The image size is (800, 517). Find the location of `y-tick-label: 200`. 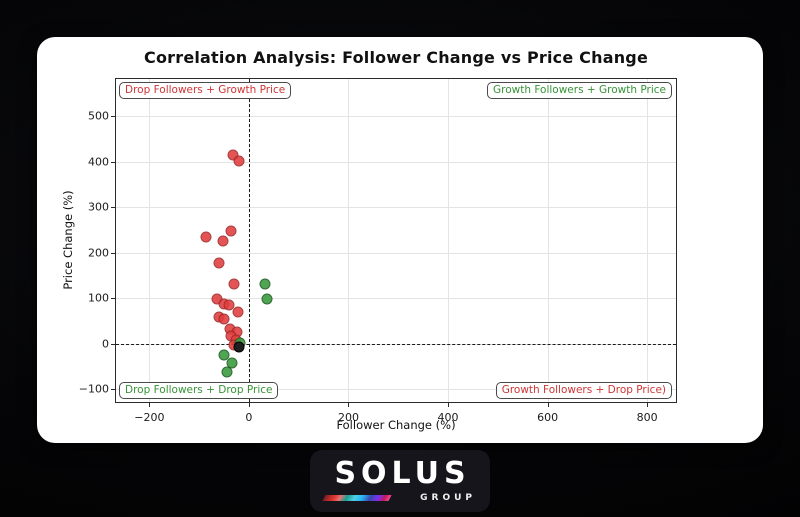

y-tick-label: 200 is located at coordinates (98, 253).